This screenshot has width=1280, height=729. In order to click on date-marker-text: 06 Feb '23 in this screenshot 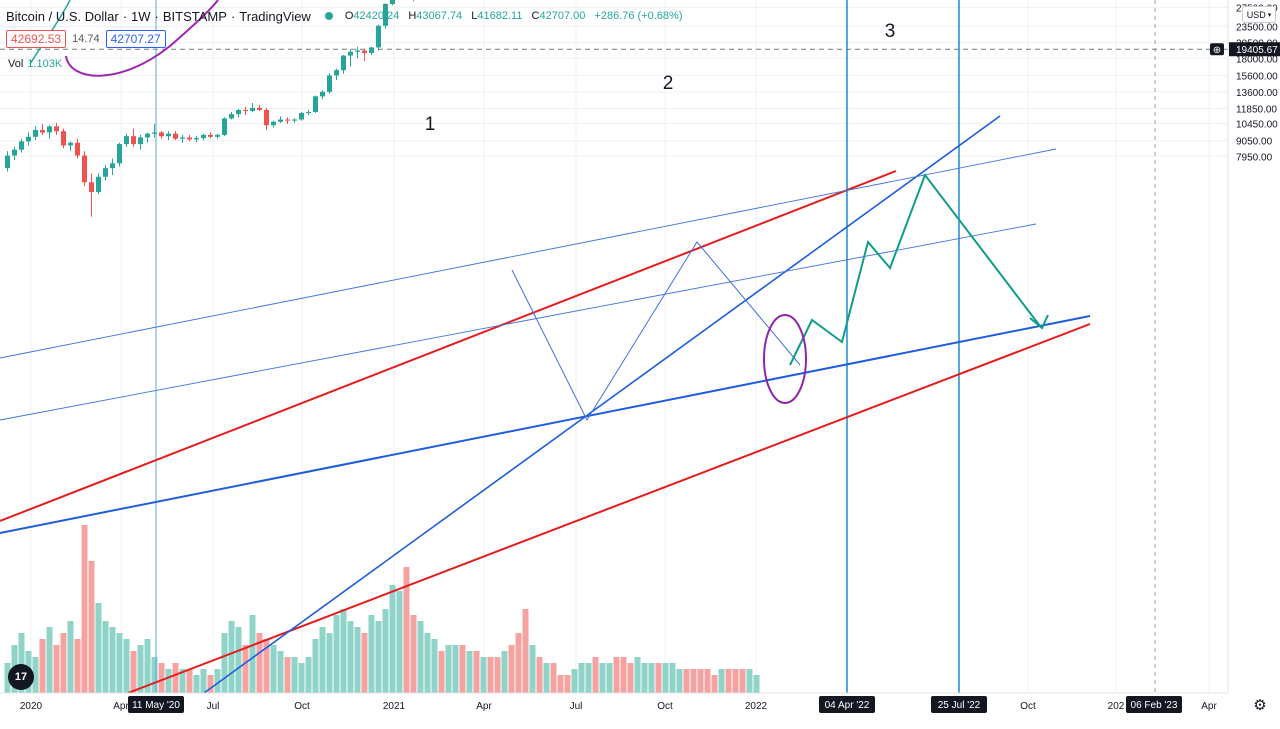, I will do `click(1154, 705)`.